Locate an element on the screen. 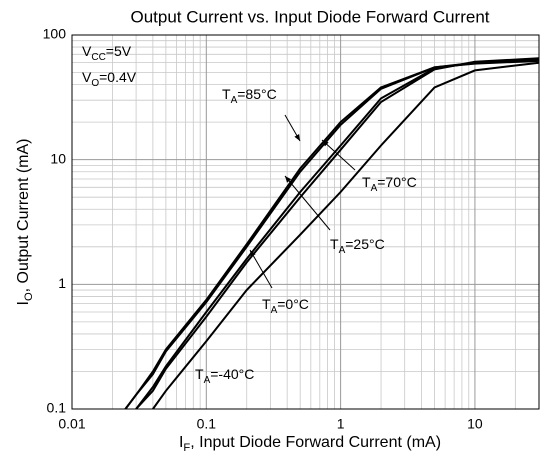 The width and height of the screenshot is (540, 465). y-tick-label: 0.1 is located at coordinates (57, 408).